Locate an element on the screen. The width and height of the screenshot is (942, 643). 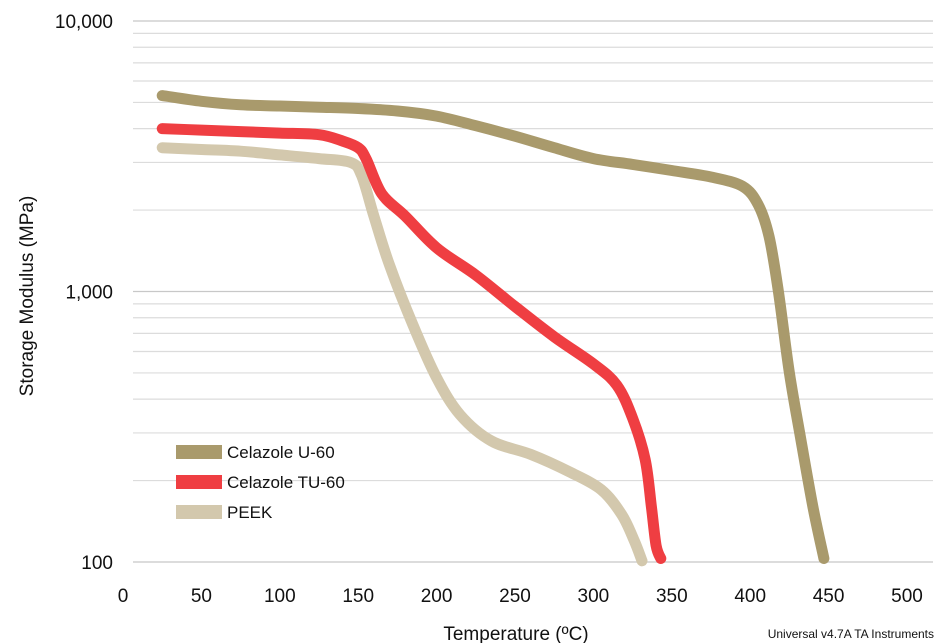
y-tick-label: 1,000 is located at coordinates (89, 293).